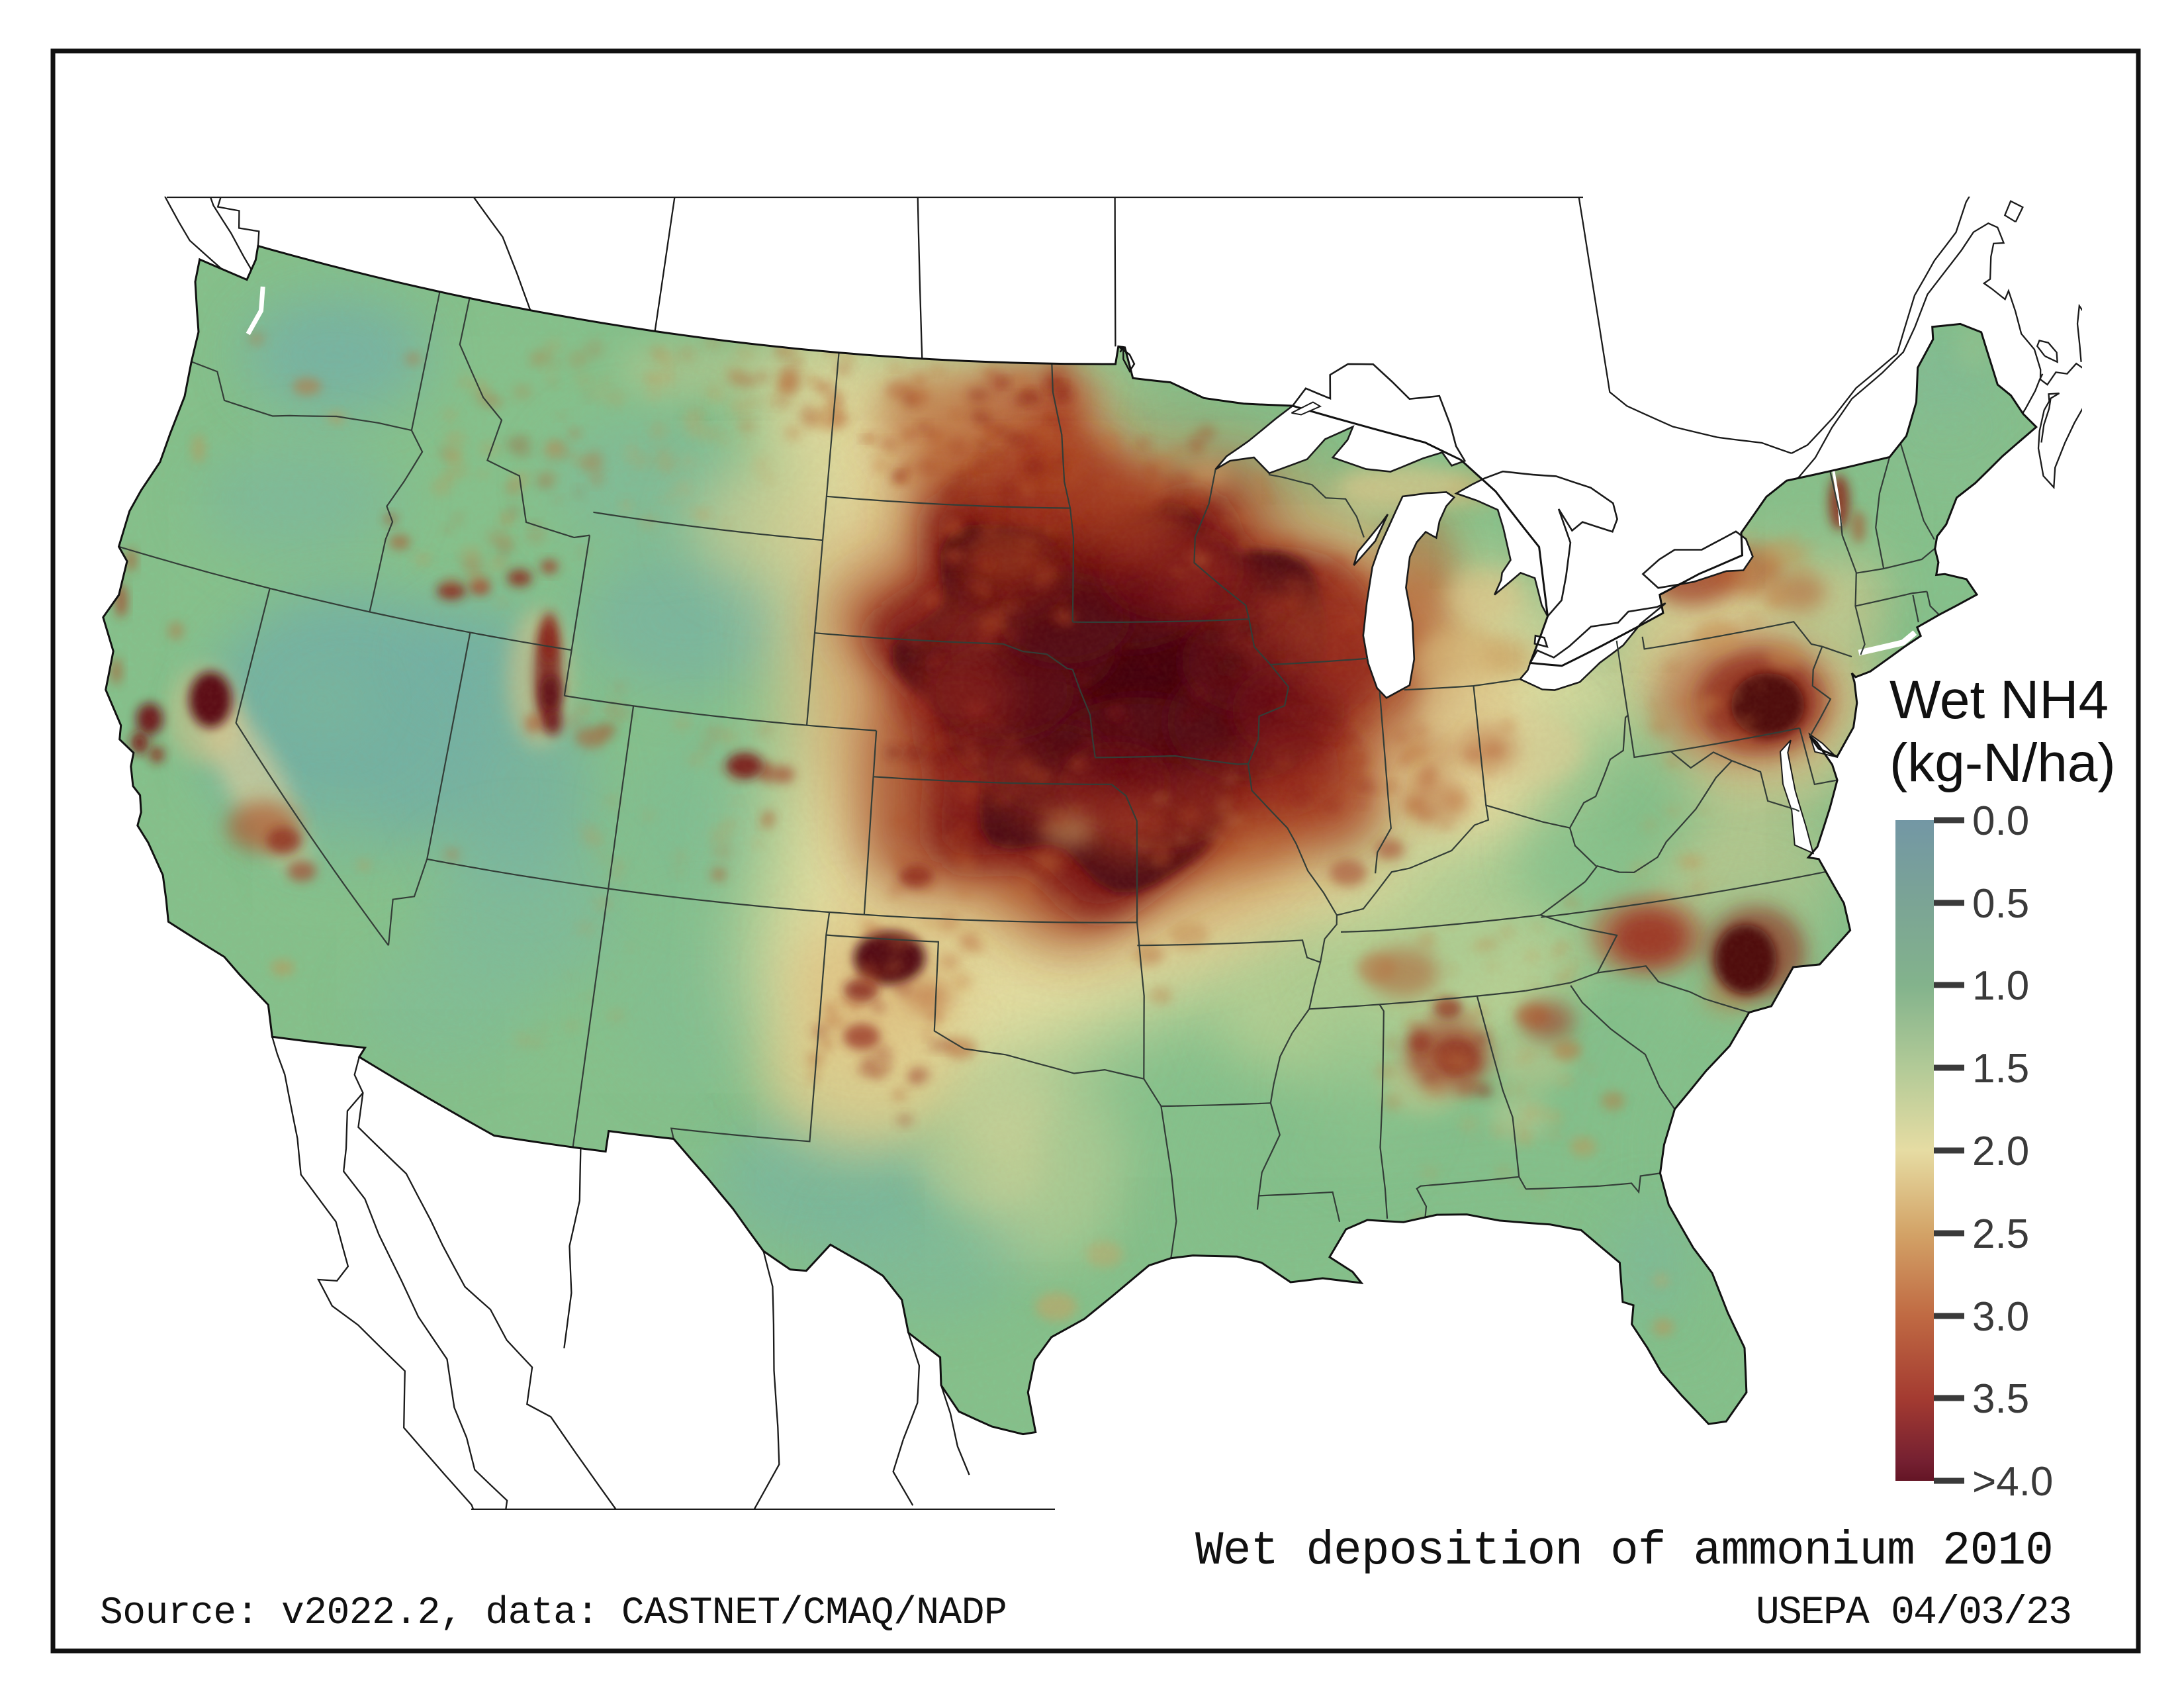 This screenshot has height=1688, width=2184. I want to click on svg-text: 0.0, so click(2000, 821).